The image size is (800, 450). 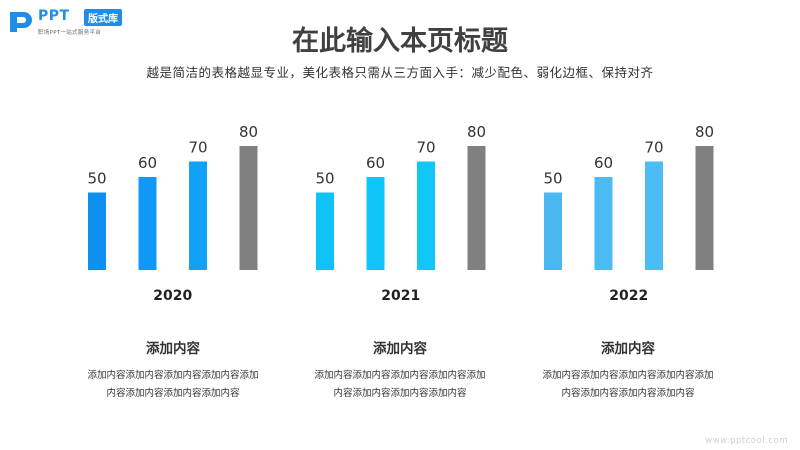 What do you see at coordinates (400, 41) in the screenshot?
I see `page-title: 在此输入本页标题` at bounding box center [400, 41].